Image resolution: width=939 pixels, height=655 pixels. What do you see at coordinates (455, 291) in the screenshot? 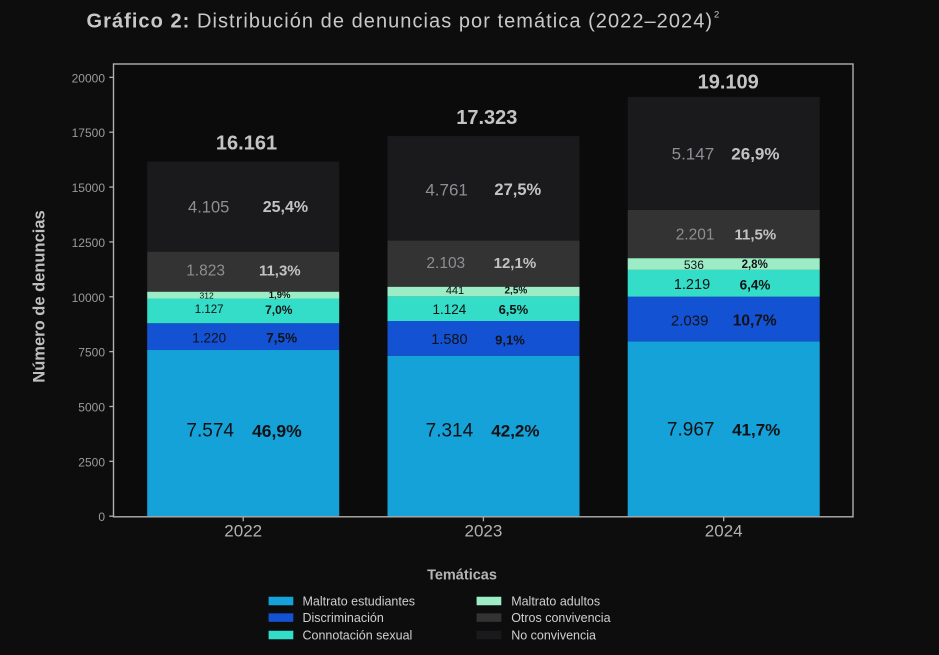
I see `svg-text: 441` at bounding box center [455, 291].